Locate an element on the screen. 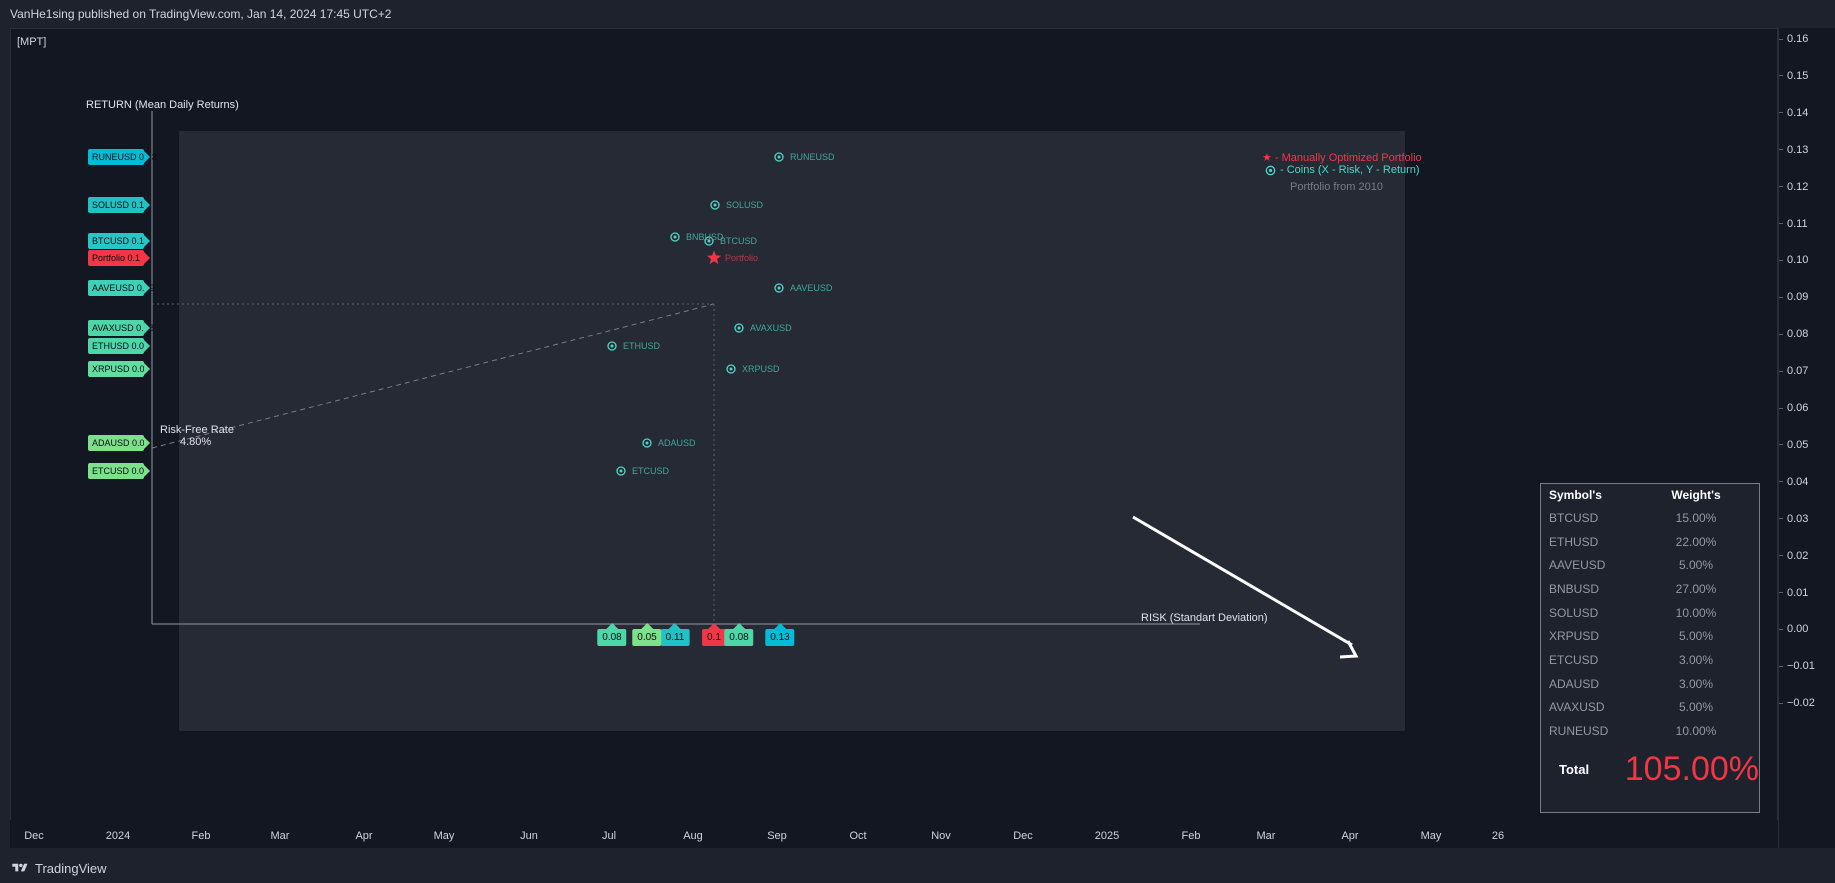  row-symbol: RUNEUSD is located at coordinates (1579, 731).